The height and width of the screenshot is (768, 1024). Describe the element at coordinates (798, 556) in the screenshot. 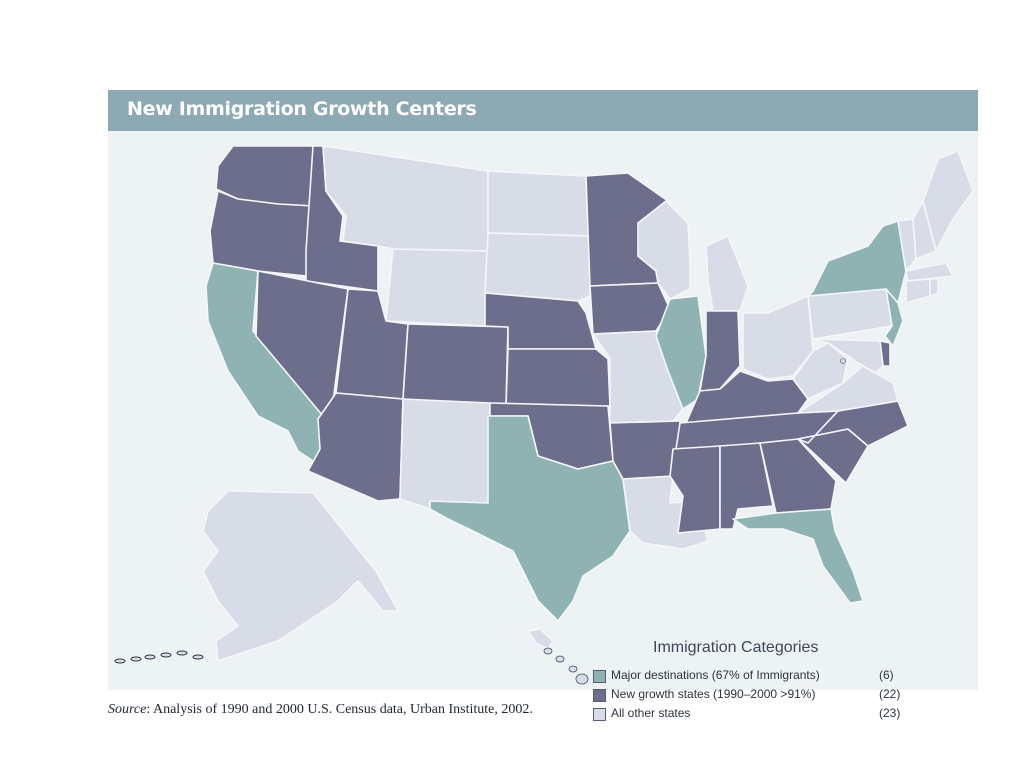

I see `state-florida` at that location.